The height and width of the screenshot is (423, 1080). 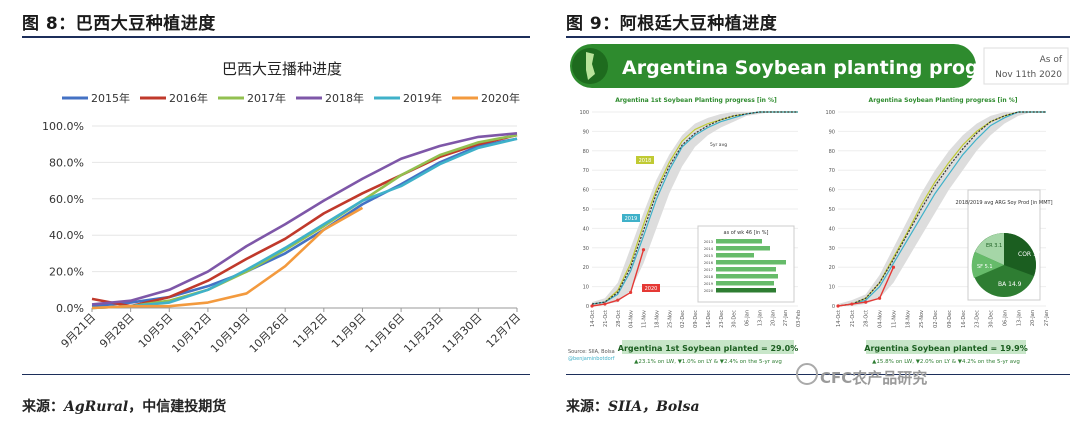 I want to click on wechat-icon, so click(x=807, y=374).